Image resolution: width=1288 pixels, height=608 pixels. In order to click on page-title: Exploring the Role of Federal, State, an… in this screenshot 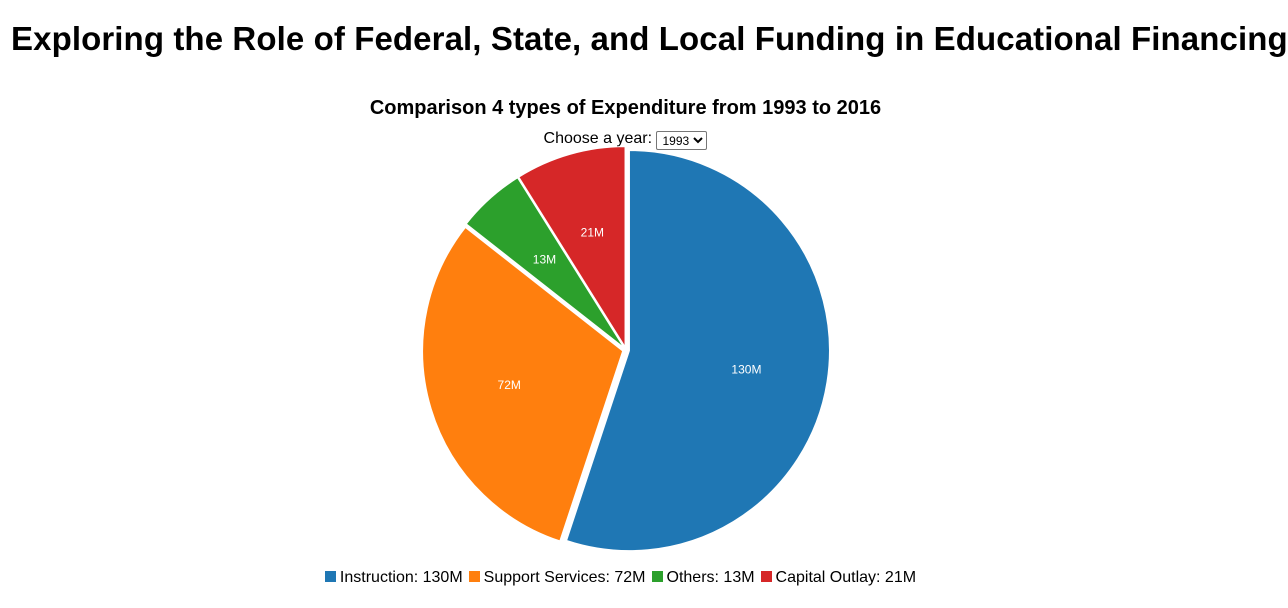, I will do `click(649, 38)`.